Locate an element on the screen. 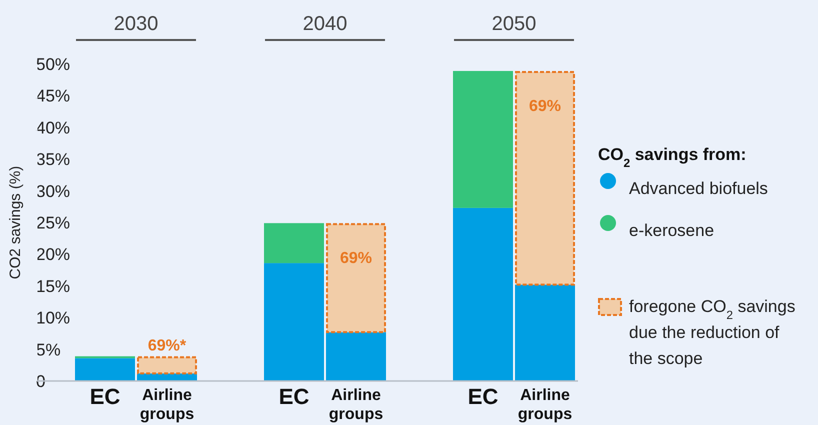 The width and height of the screenshot is (818, 425). y-tick-label: 25% is located at coordinates (53, 222).